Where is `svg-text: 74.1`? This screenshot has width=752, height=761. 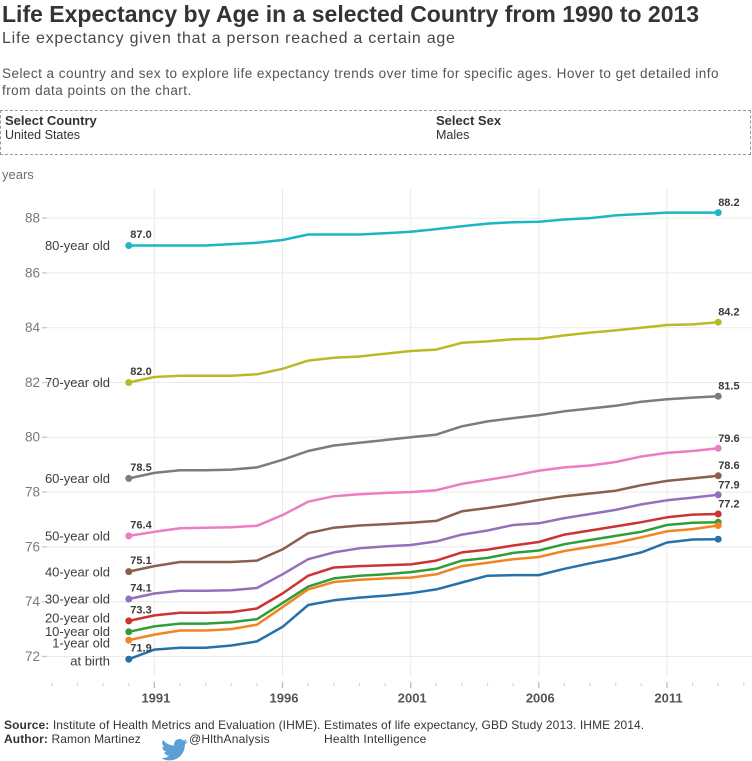
svg-text: 74.1 is located at coordinates (140, 589).